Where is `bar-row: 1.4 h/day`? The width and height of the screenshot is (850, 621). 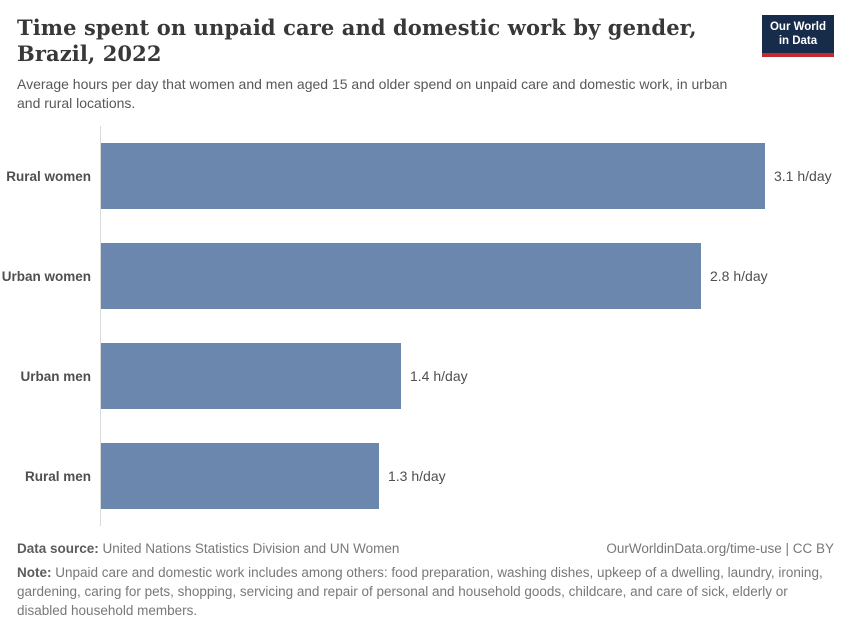 bar-row: 1.4 h/day is located at coordinates (467, 376).